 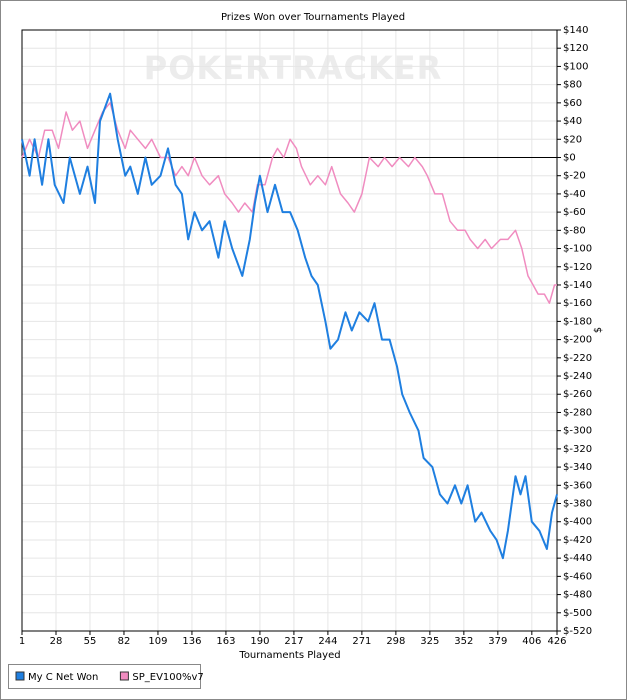 I want to click on y-tick-label: $40, so click(x=572, y=121).